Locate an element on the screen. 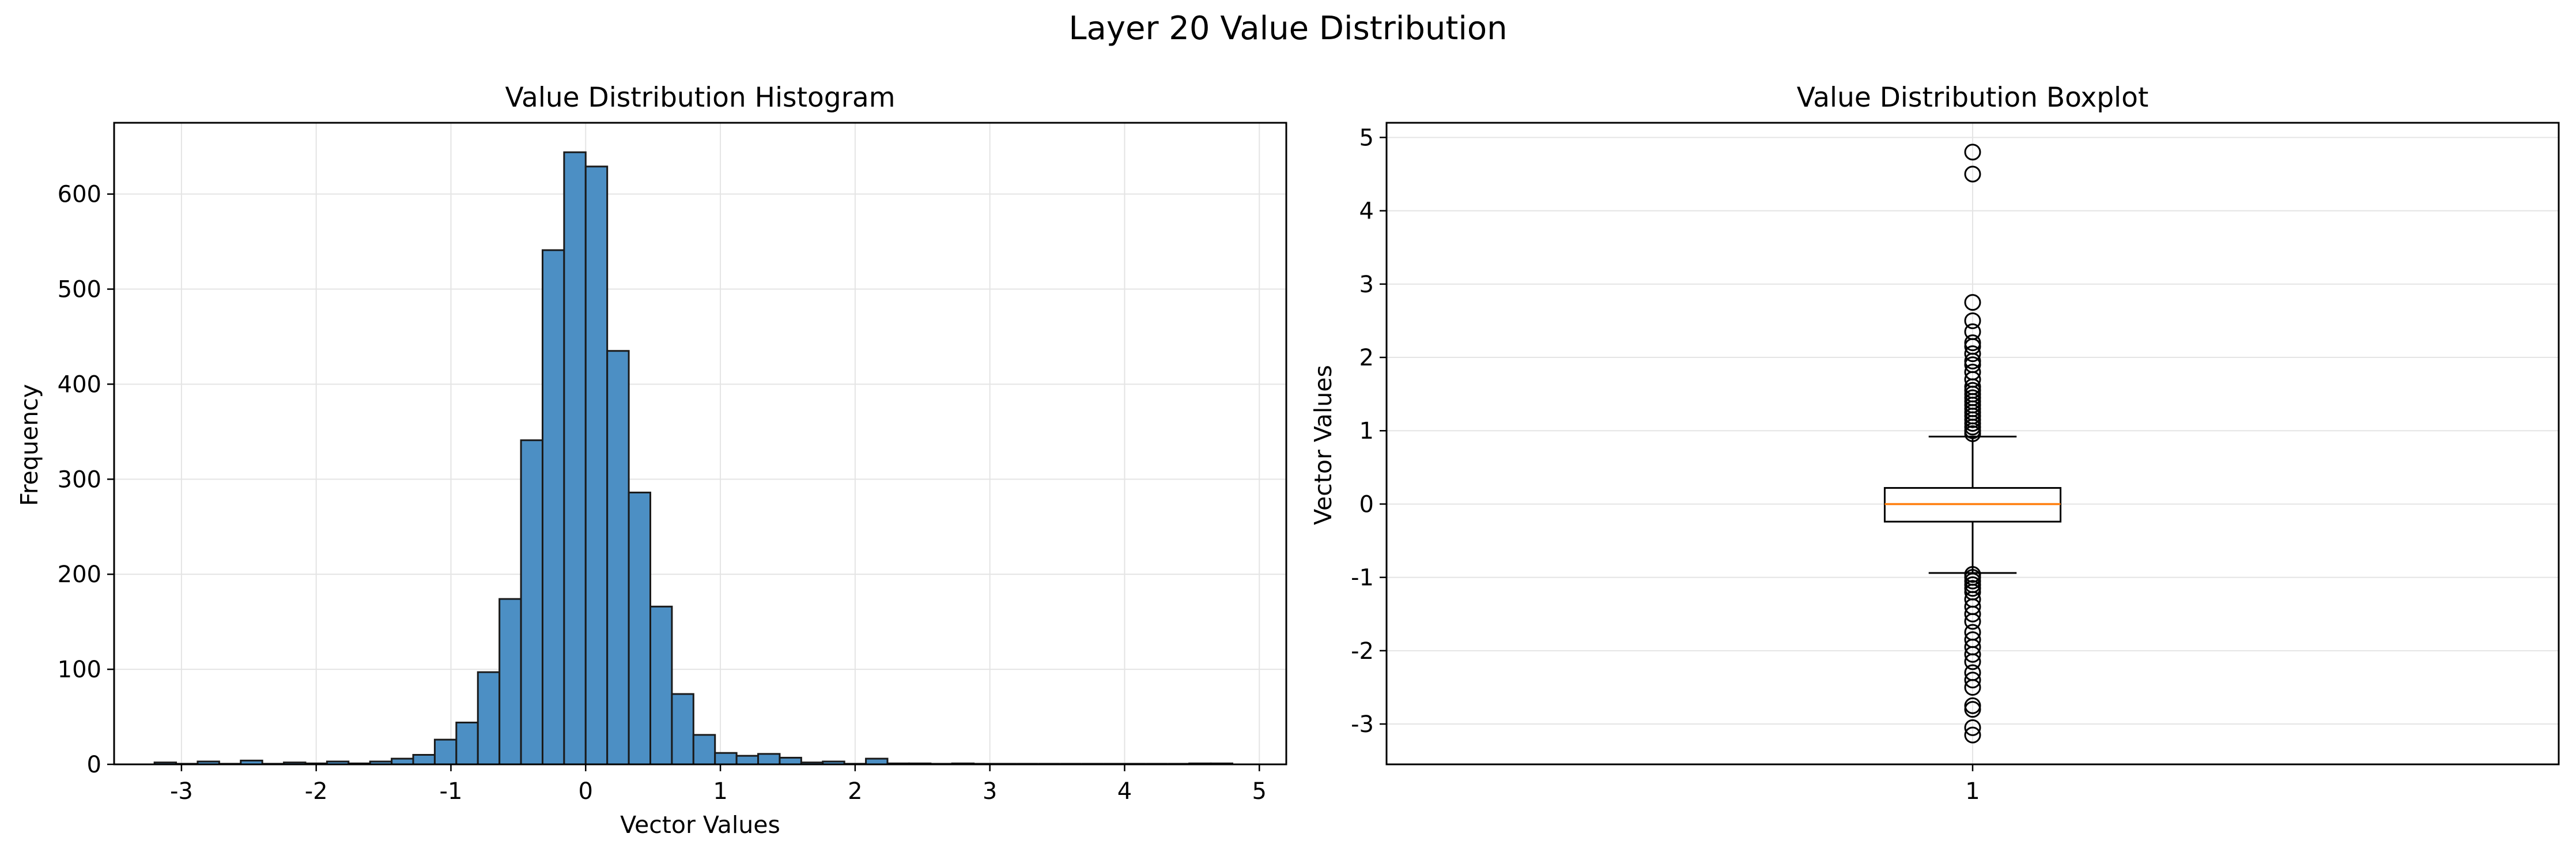 The image size is (2576, 856). histogram-x-tick-label: 1 is located at coordinates (720, 791).